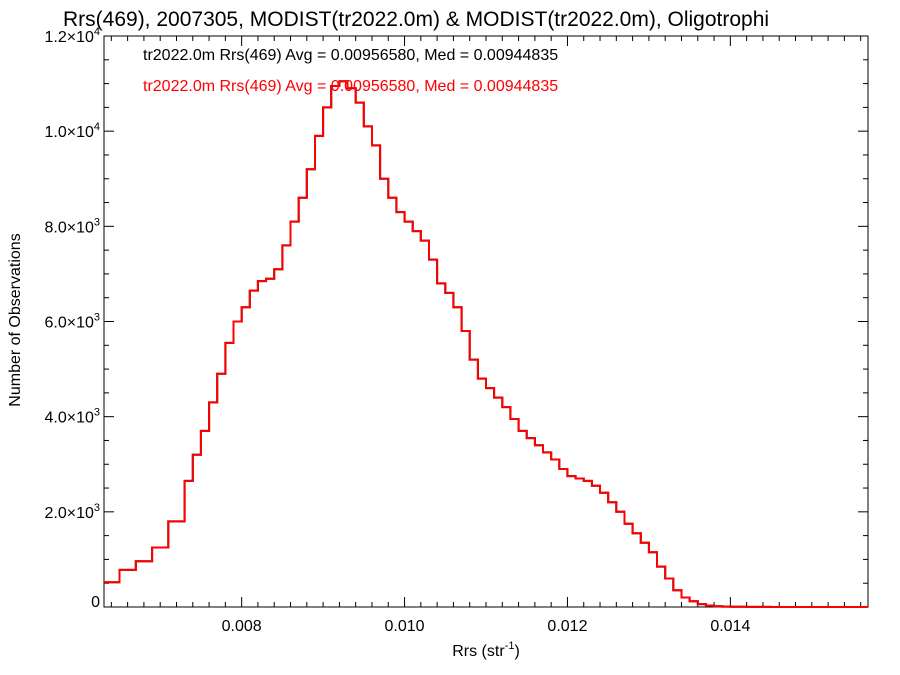  What do you see at coordinates (95, 602) in the screenshot?
I see `y-tick-label: 0` at bounding box center [95, 602].